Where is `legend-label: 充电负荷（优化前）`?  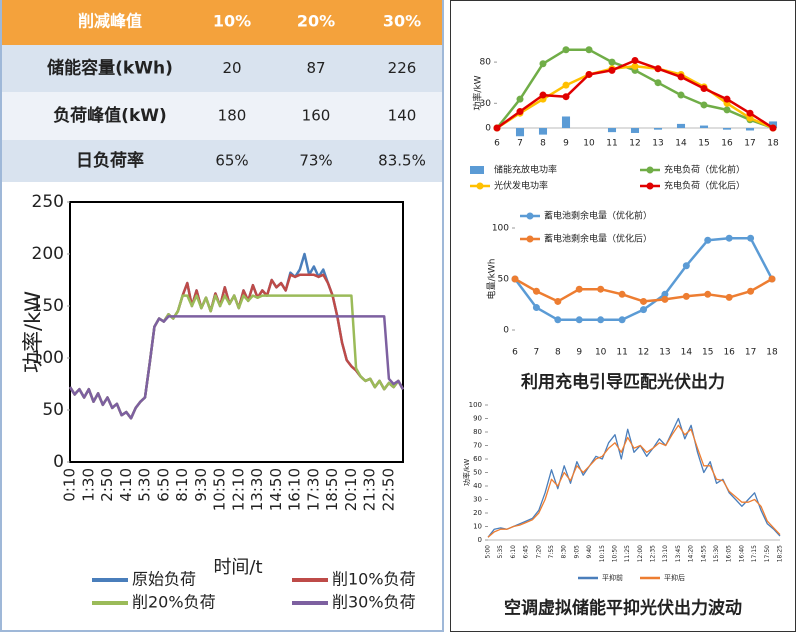 legend-label: 充电负荷（优化前） is located at coordinates (704, 170).